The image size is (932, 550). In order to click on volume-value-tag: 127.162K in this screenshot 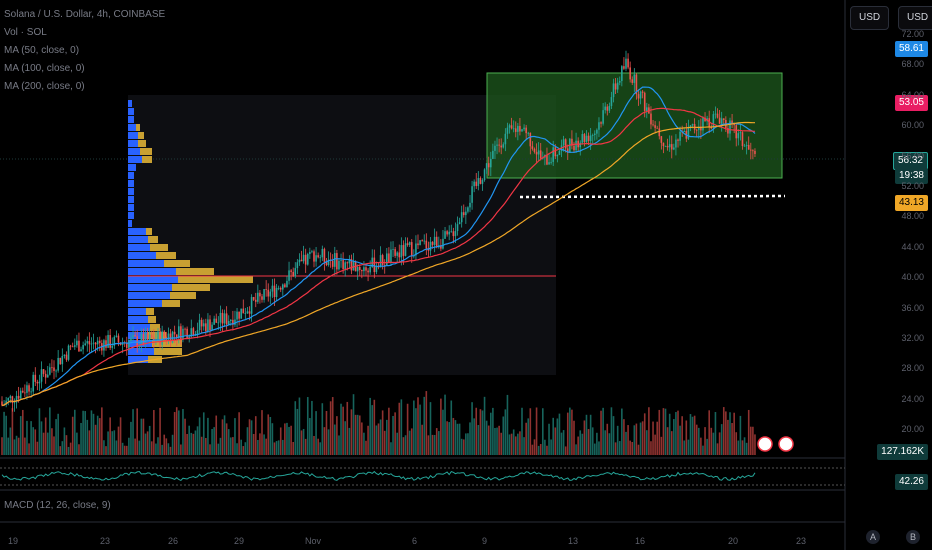, I will do `click(902, 452)`.